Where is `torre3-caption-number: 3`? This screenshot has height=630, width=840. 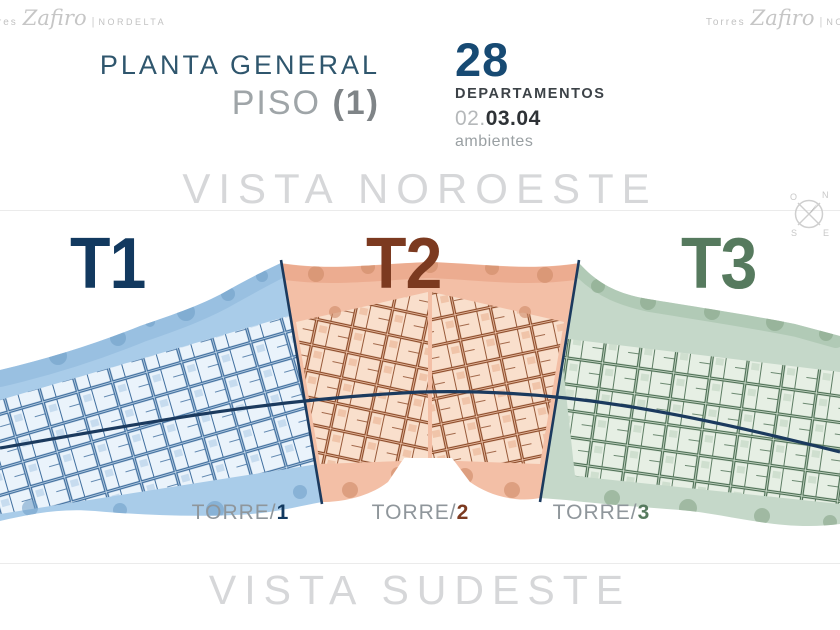
torre3-caption-number: 3 is located at coordinates (643, 512).